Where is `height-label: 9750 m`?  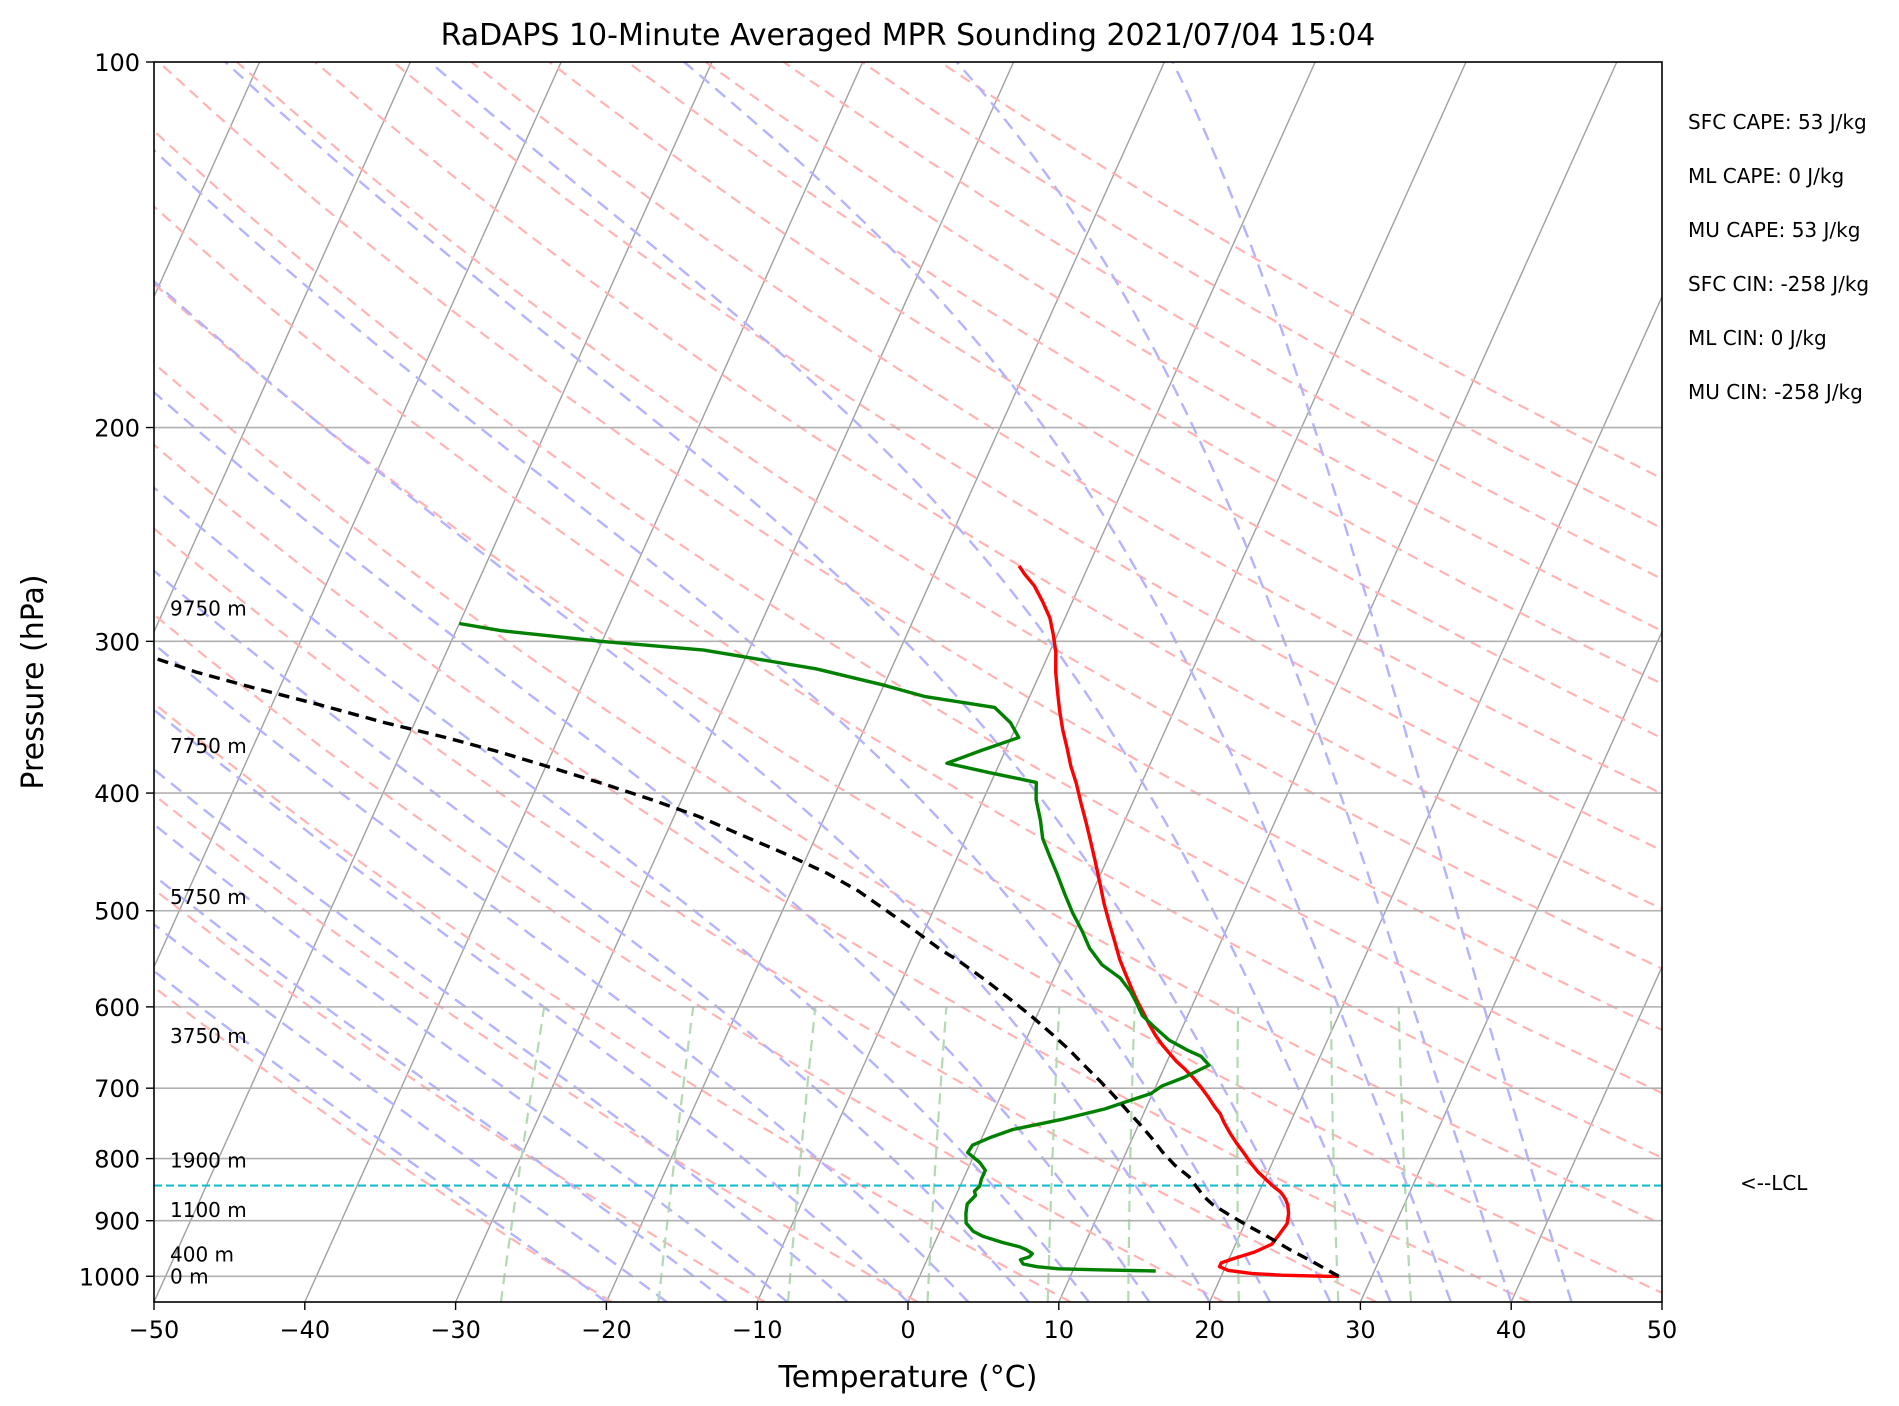
height-label: 9750 m is located at coordinates (208, 609).